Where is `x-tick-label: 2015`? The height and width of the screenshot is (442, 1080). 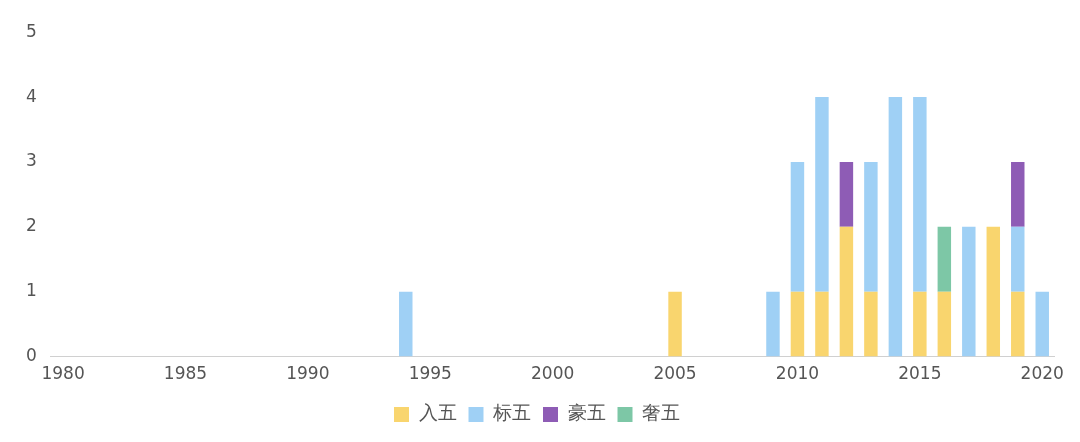
x-tick-label: 2015 is located at coordinates (920, 373).